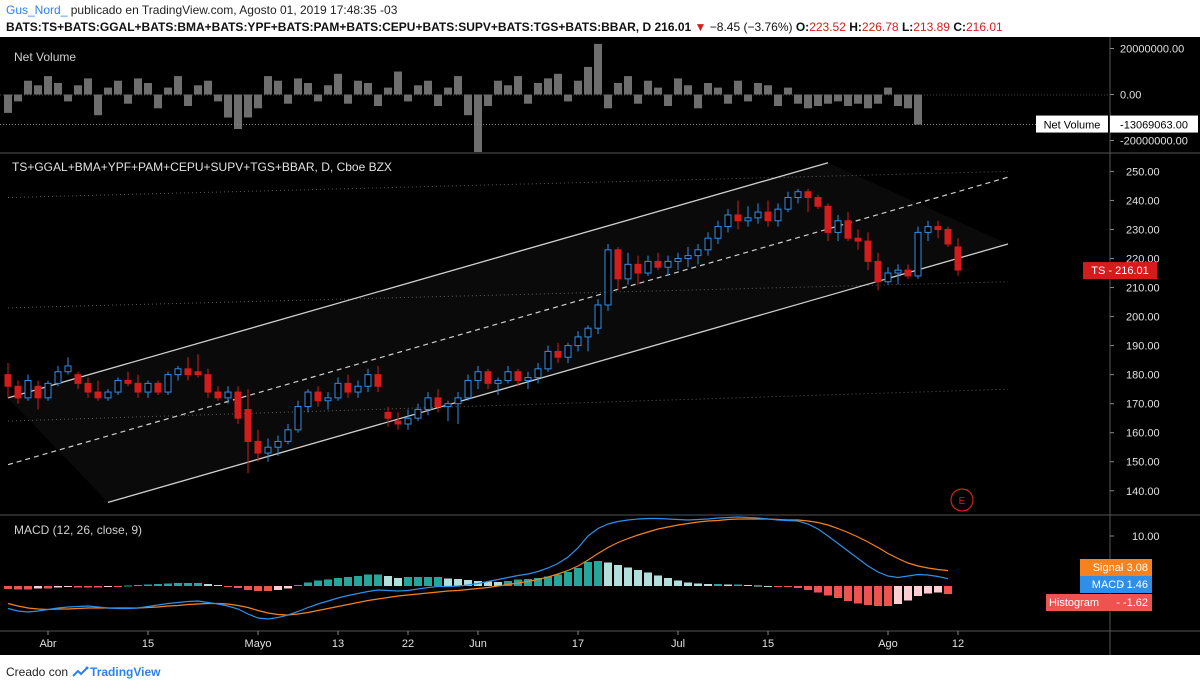  What do you see at coordinates (1143, 463) in the screenshot?
I see `price-tick-label: 150.00` at bounding box center [1143, 463].